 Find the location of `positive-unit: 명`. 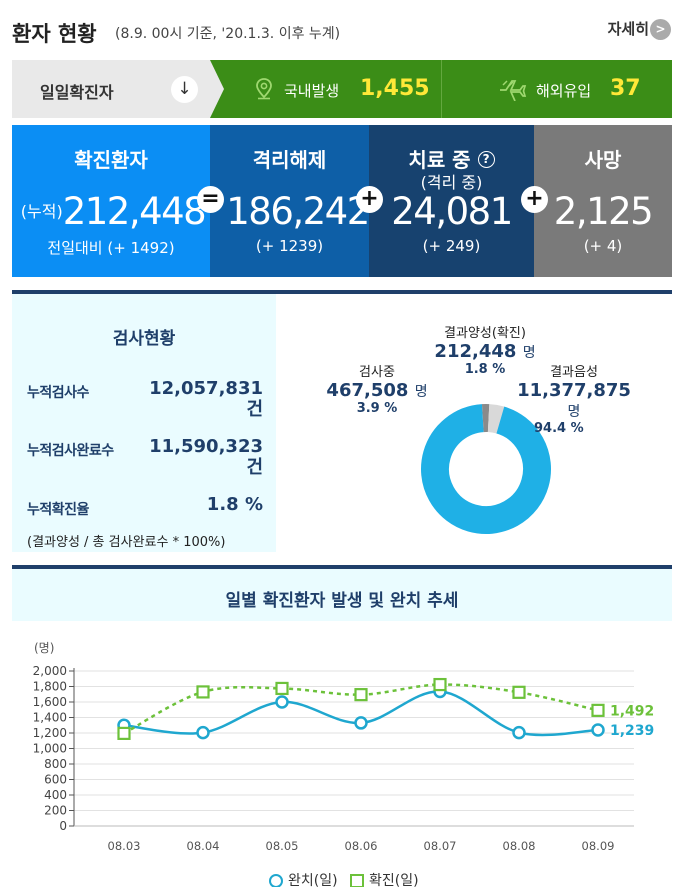

positive-unit: 명 is located at coordinates (529, 353).